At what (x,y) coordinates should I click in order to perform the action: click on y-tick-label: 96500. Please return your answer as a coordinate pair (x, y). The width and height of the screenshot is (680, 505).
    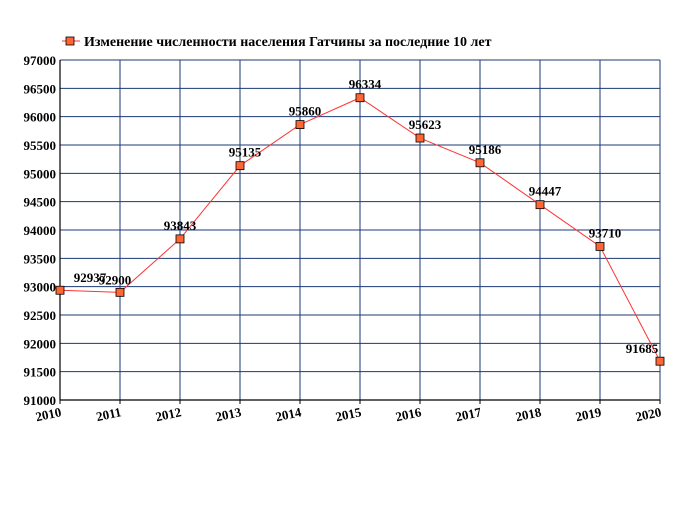
    Looking at the image, I should click on (40, 88).